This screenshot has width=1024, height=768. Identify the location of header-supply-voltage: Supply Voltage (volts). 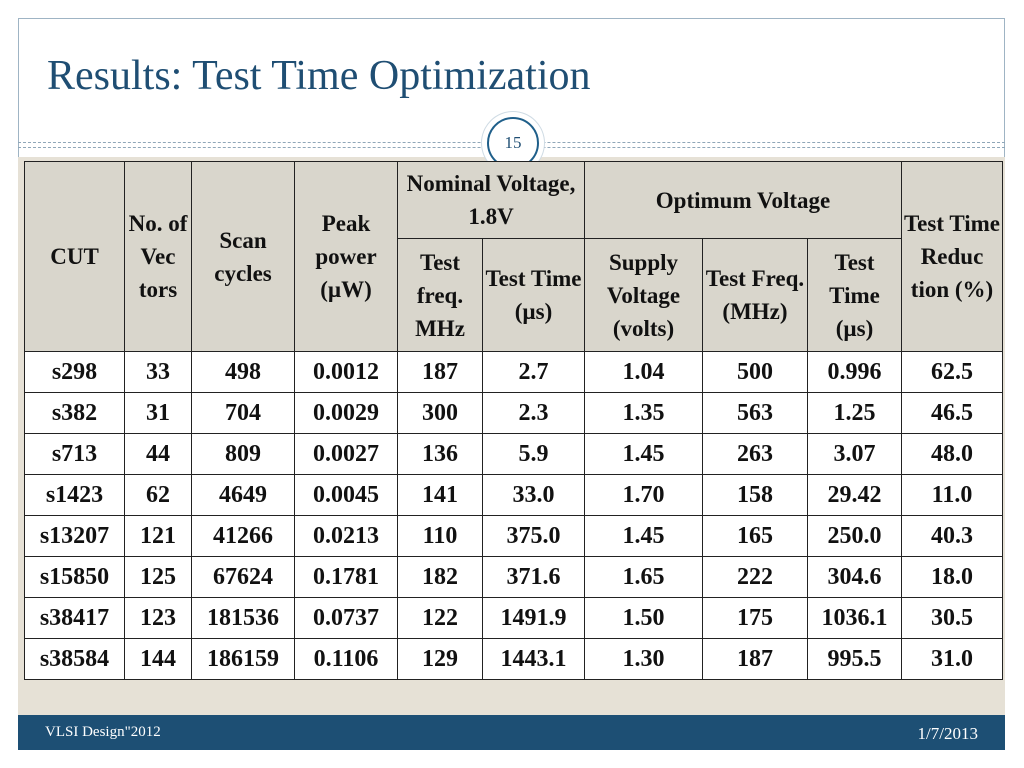
(643, 295).